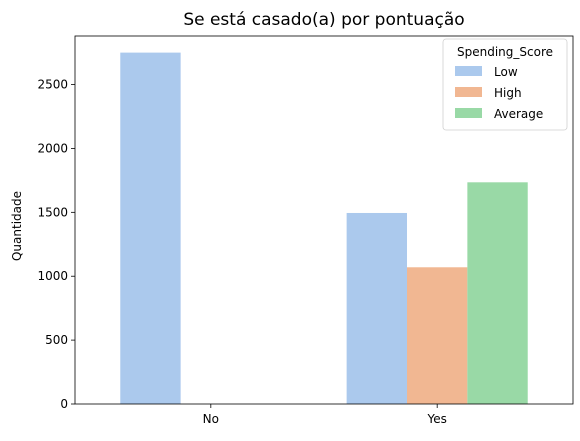 The width and height of the screenshot is (580, 441). Describe the element at coordinates (505, 52) in the screenshot. I see `legend-title: Spending_Score` at that location.